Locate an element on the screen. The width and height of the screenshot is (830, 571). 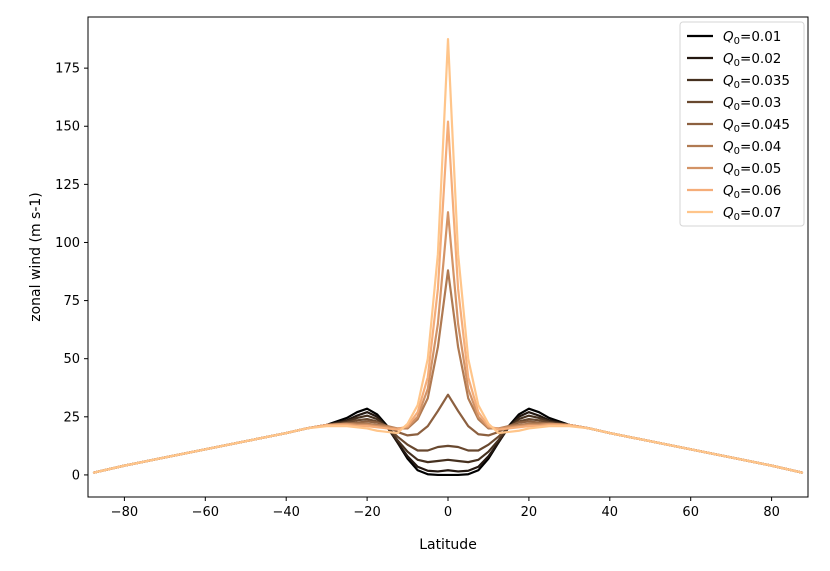
legend-item: Q0=0.04 is located at coordinates (734, 148).